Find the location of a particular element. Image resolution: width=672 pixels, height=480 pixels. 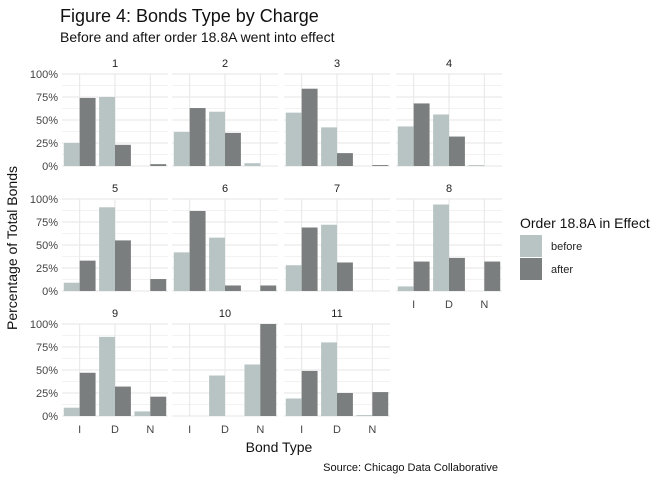

facet-label: 4 is located at coordinates (449, 64).